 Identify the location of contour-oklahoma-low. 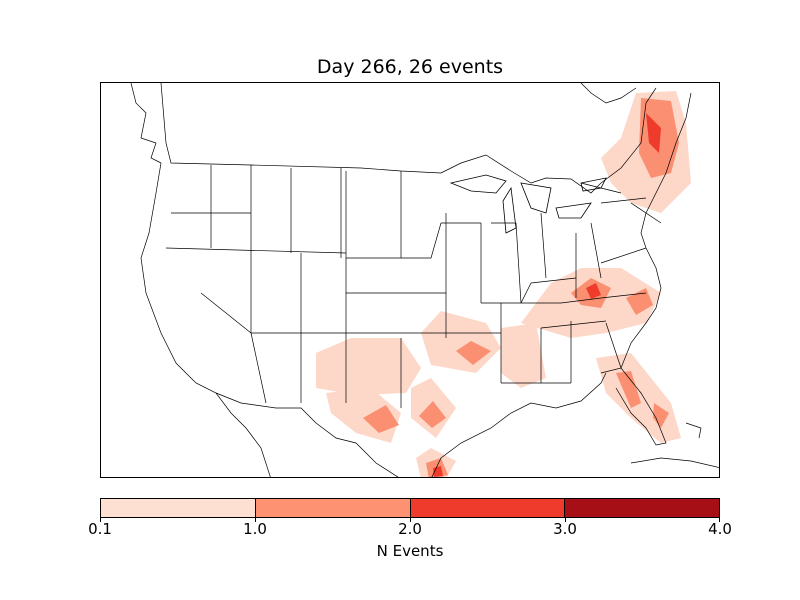
(461, 342).